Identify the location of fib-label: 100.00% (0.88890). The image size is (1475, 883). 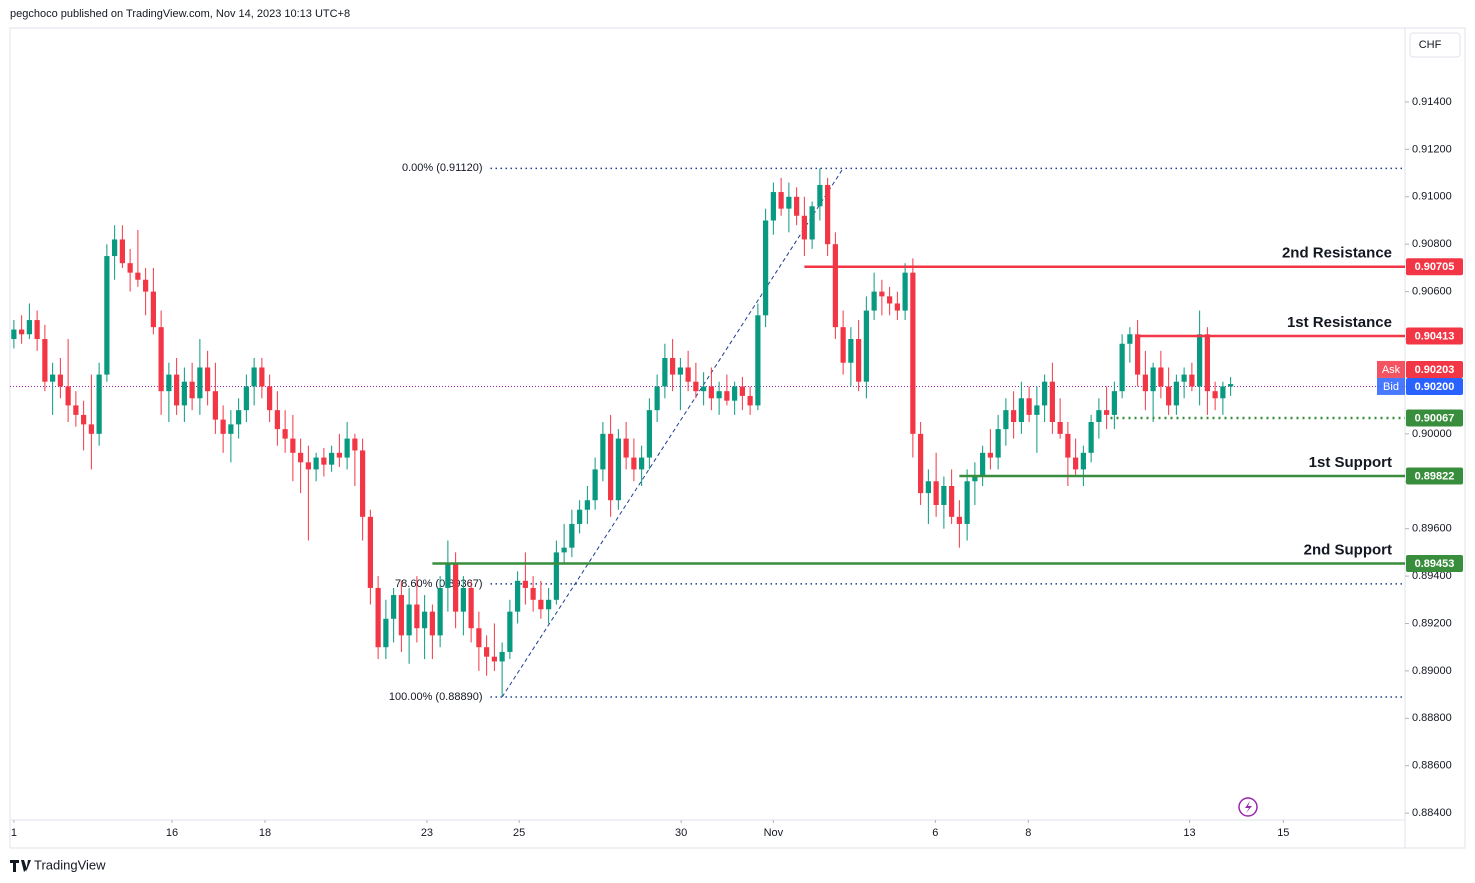
(436, 697).